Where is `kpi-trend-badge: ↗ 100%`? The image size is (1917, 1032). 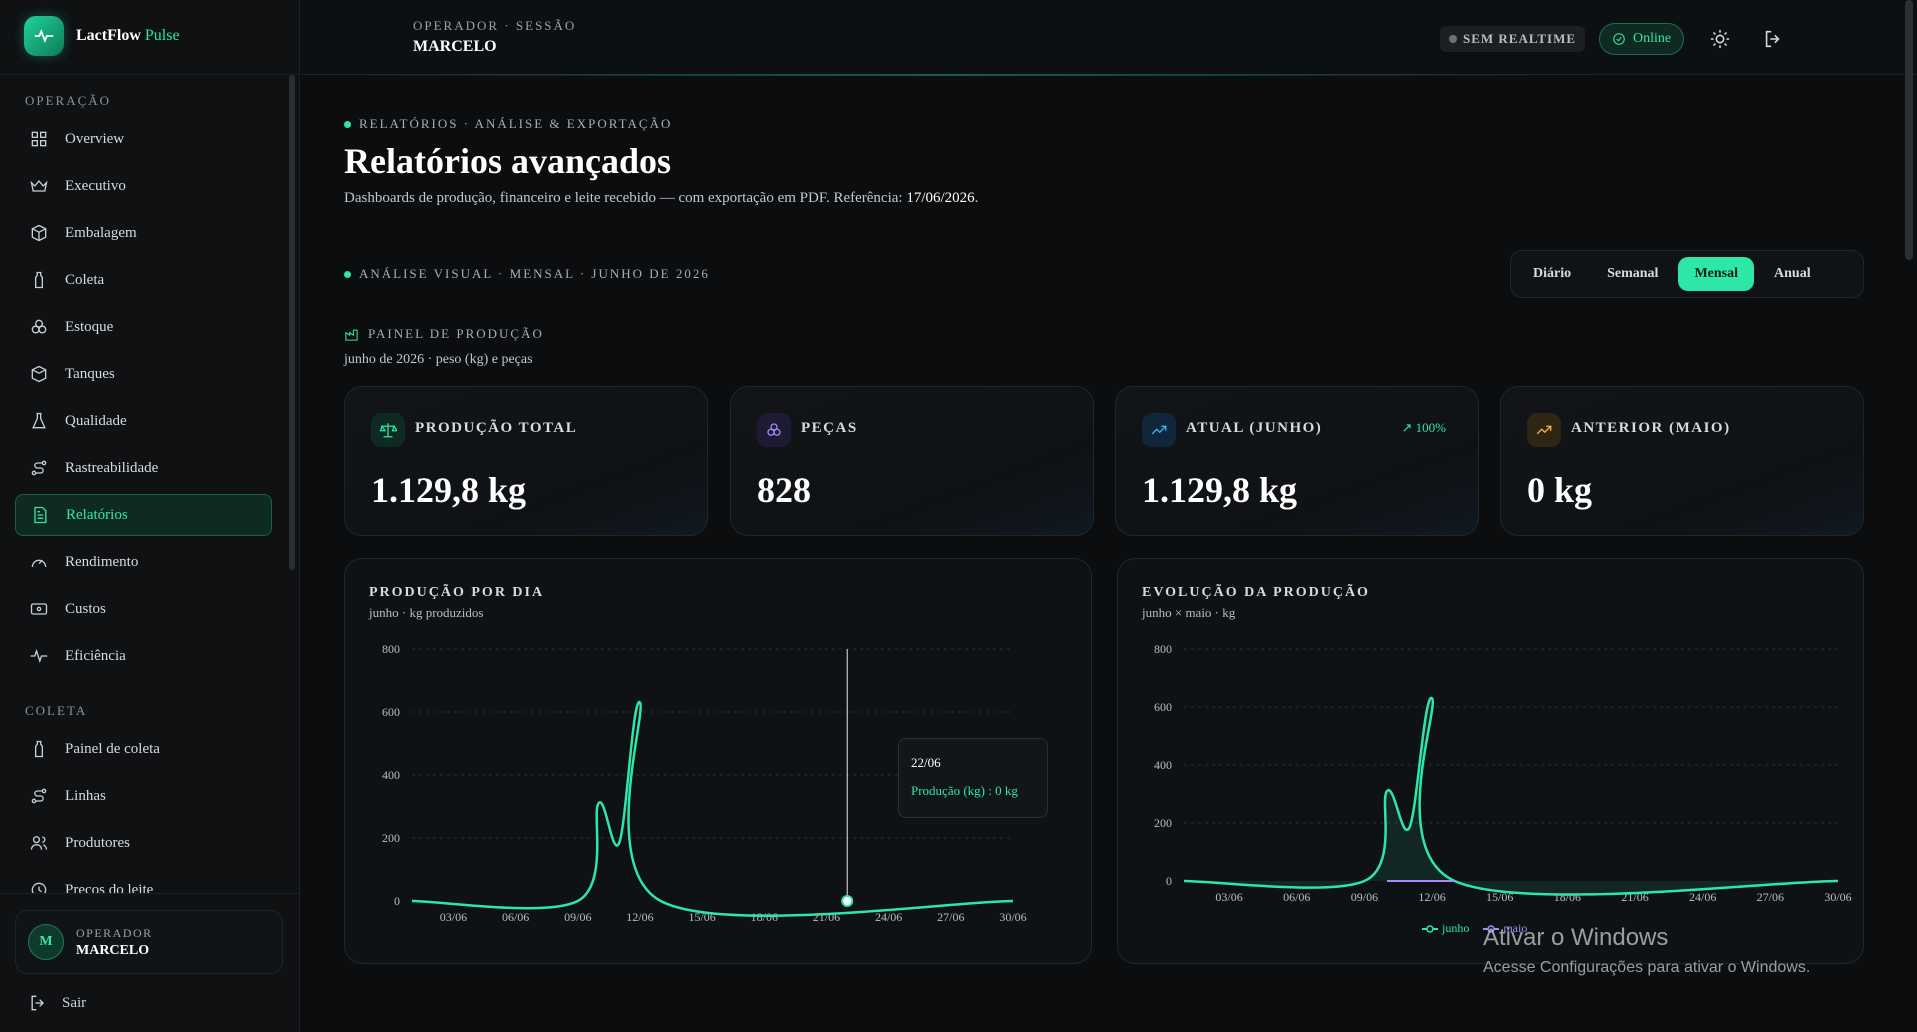 kpi-trend-badge: ↗ 100% is located at coordinates (1423, 427).